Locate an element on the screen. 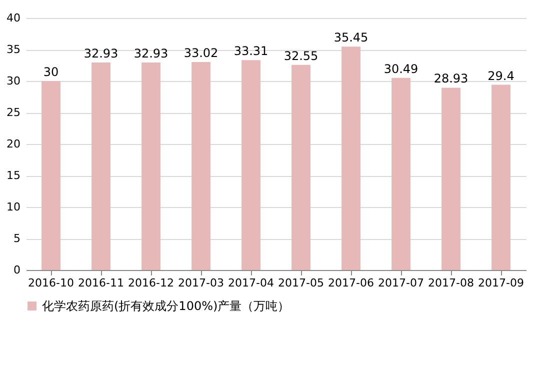 Image resolution: width=557 pixels, height=373 pixels. x-tick-label: 2017-07 is located at coordinates (401, 283).